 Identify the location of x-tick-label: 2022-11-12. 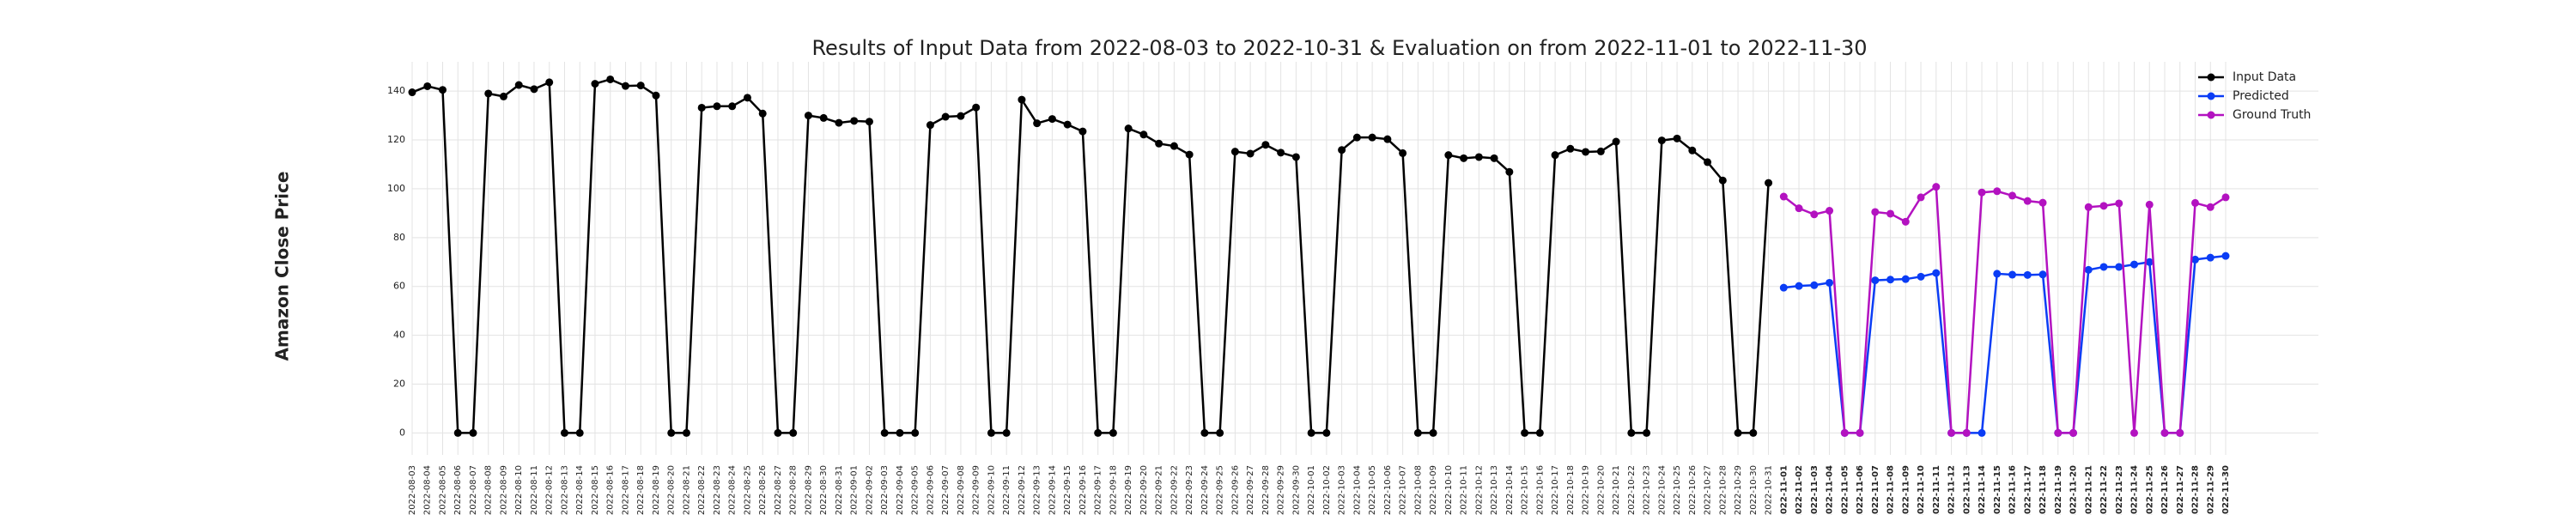
(1952, 490).